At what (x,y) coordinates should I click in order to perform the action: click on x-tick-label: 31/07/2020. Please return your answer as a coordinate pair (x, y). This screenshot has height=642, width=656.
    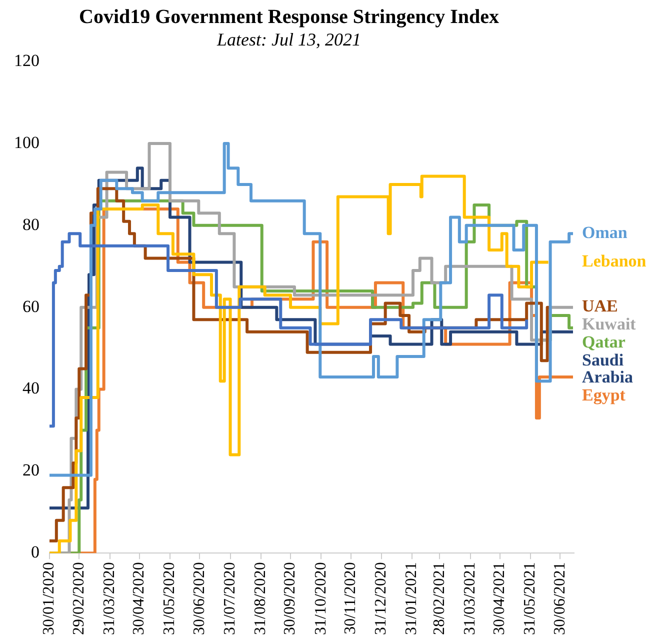
    Looking at the image, I should click on (229, 598).